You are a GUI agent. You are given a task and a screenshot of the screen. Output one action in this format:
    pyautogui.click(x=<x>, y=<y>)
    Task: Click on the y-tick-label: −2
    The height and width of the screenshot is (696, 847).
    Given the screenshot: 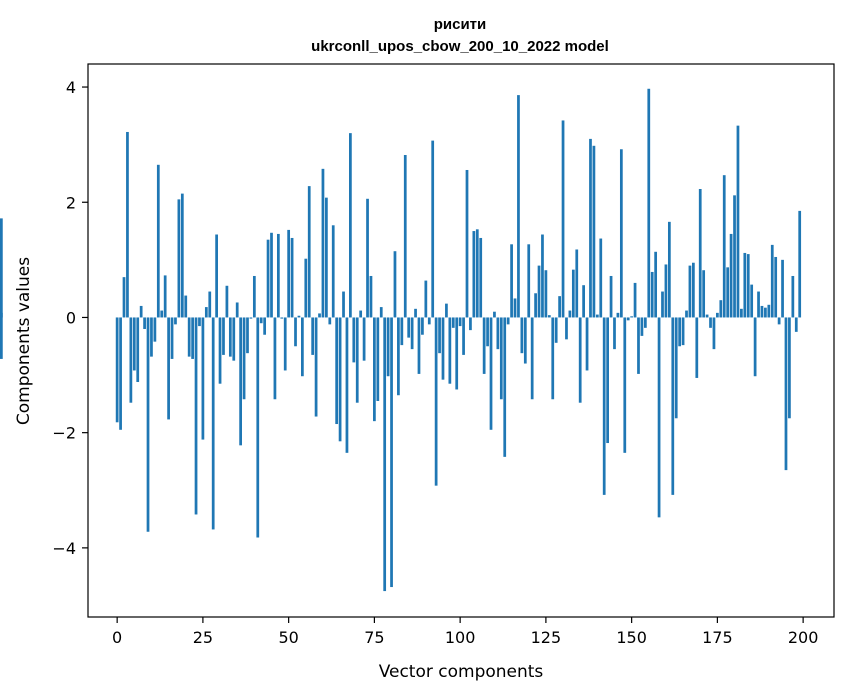 What is the action you would take?
    pyautogui.click(x=64, y=433)
    